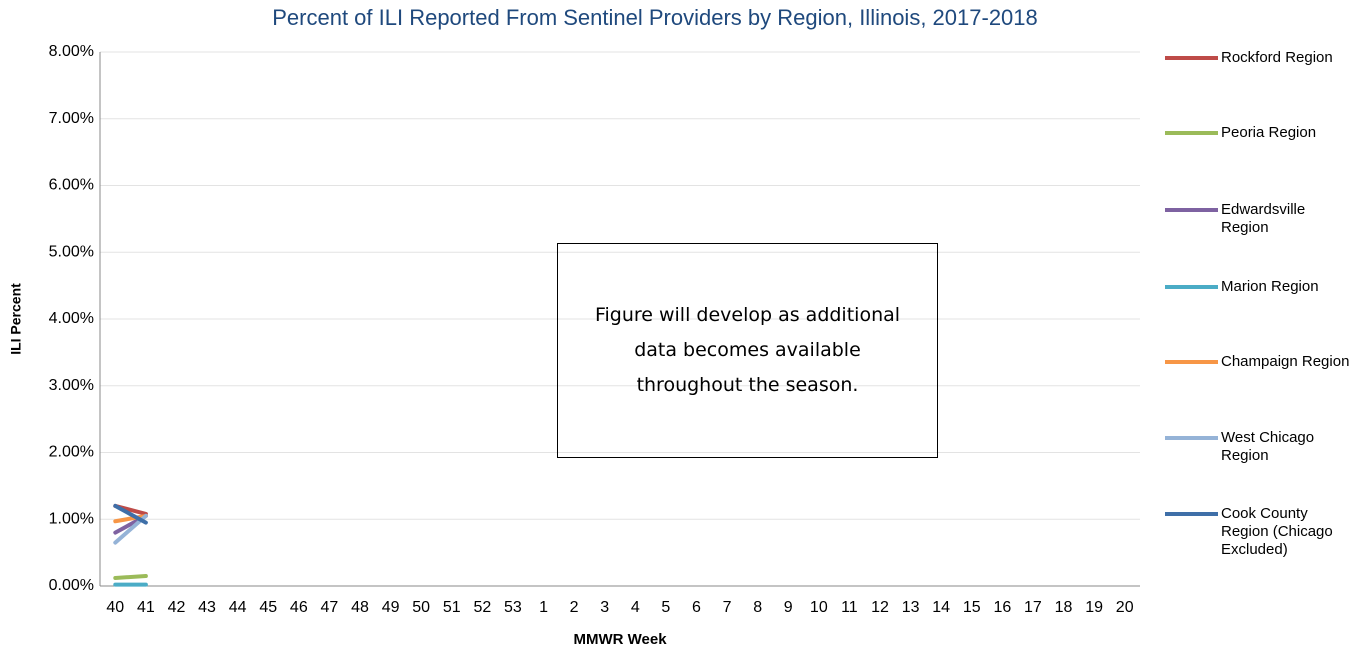  I want to click on x-tick-label: 44, so click(238, 607).